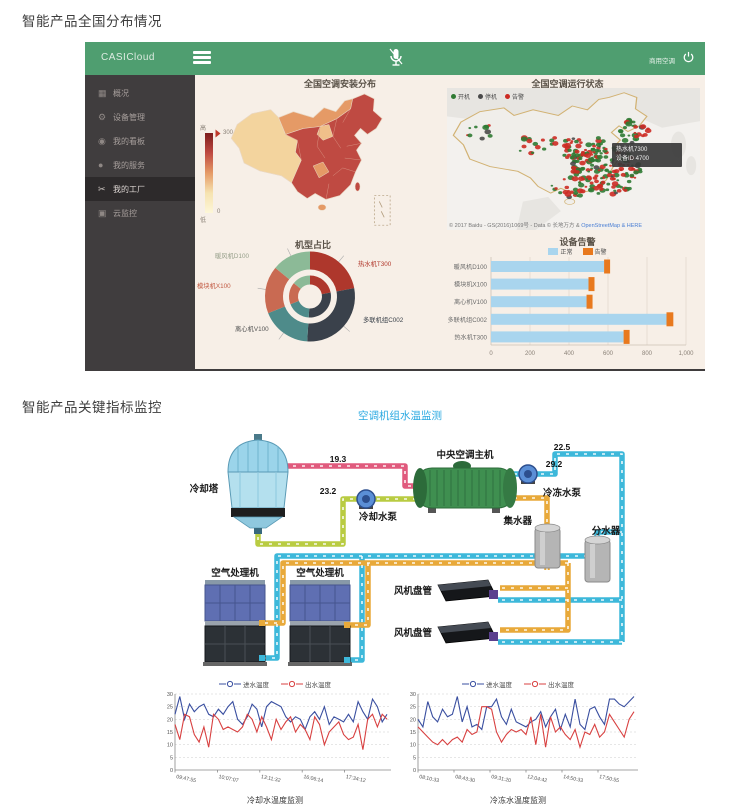 The width and height of the screenshot is (745, 807). I want to click on collector-label: 集水器, so click(517, 521).